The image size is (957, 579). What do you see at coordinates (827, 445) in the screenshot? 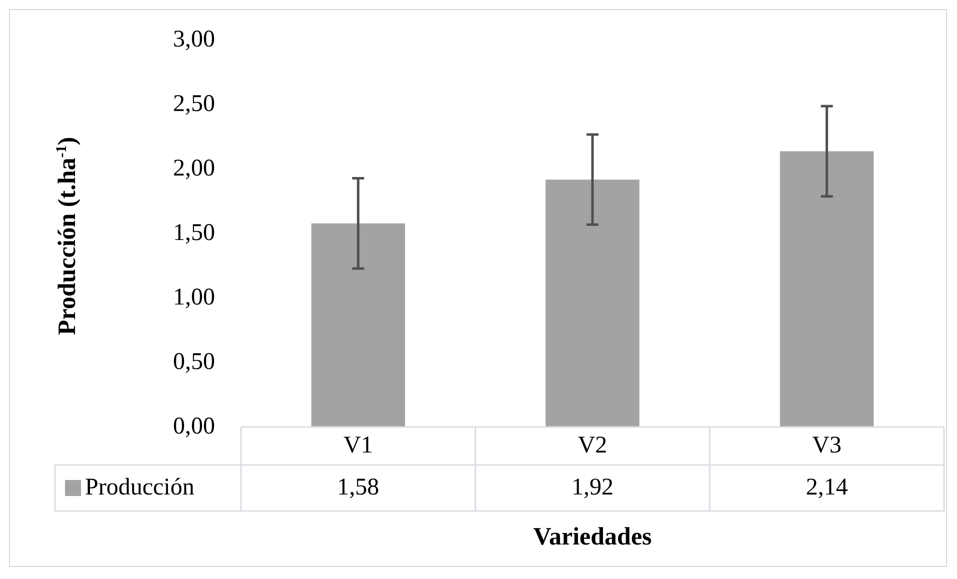
I see `x-tick-label: V3` at bounding box center [827, 445].